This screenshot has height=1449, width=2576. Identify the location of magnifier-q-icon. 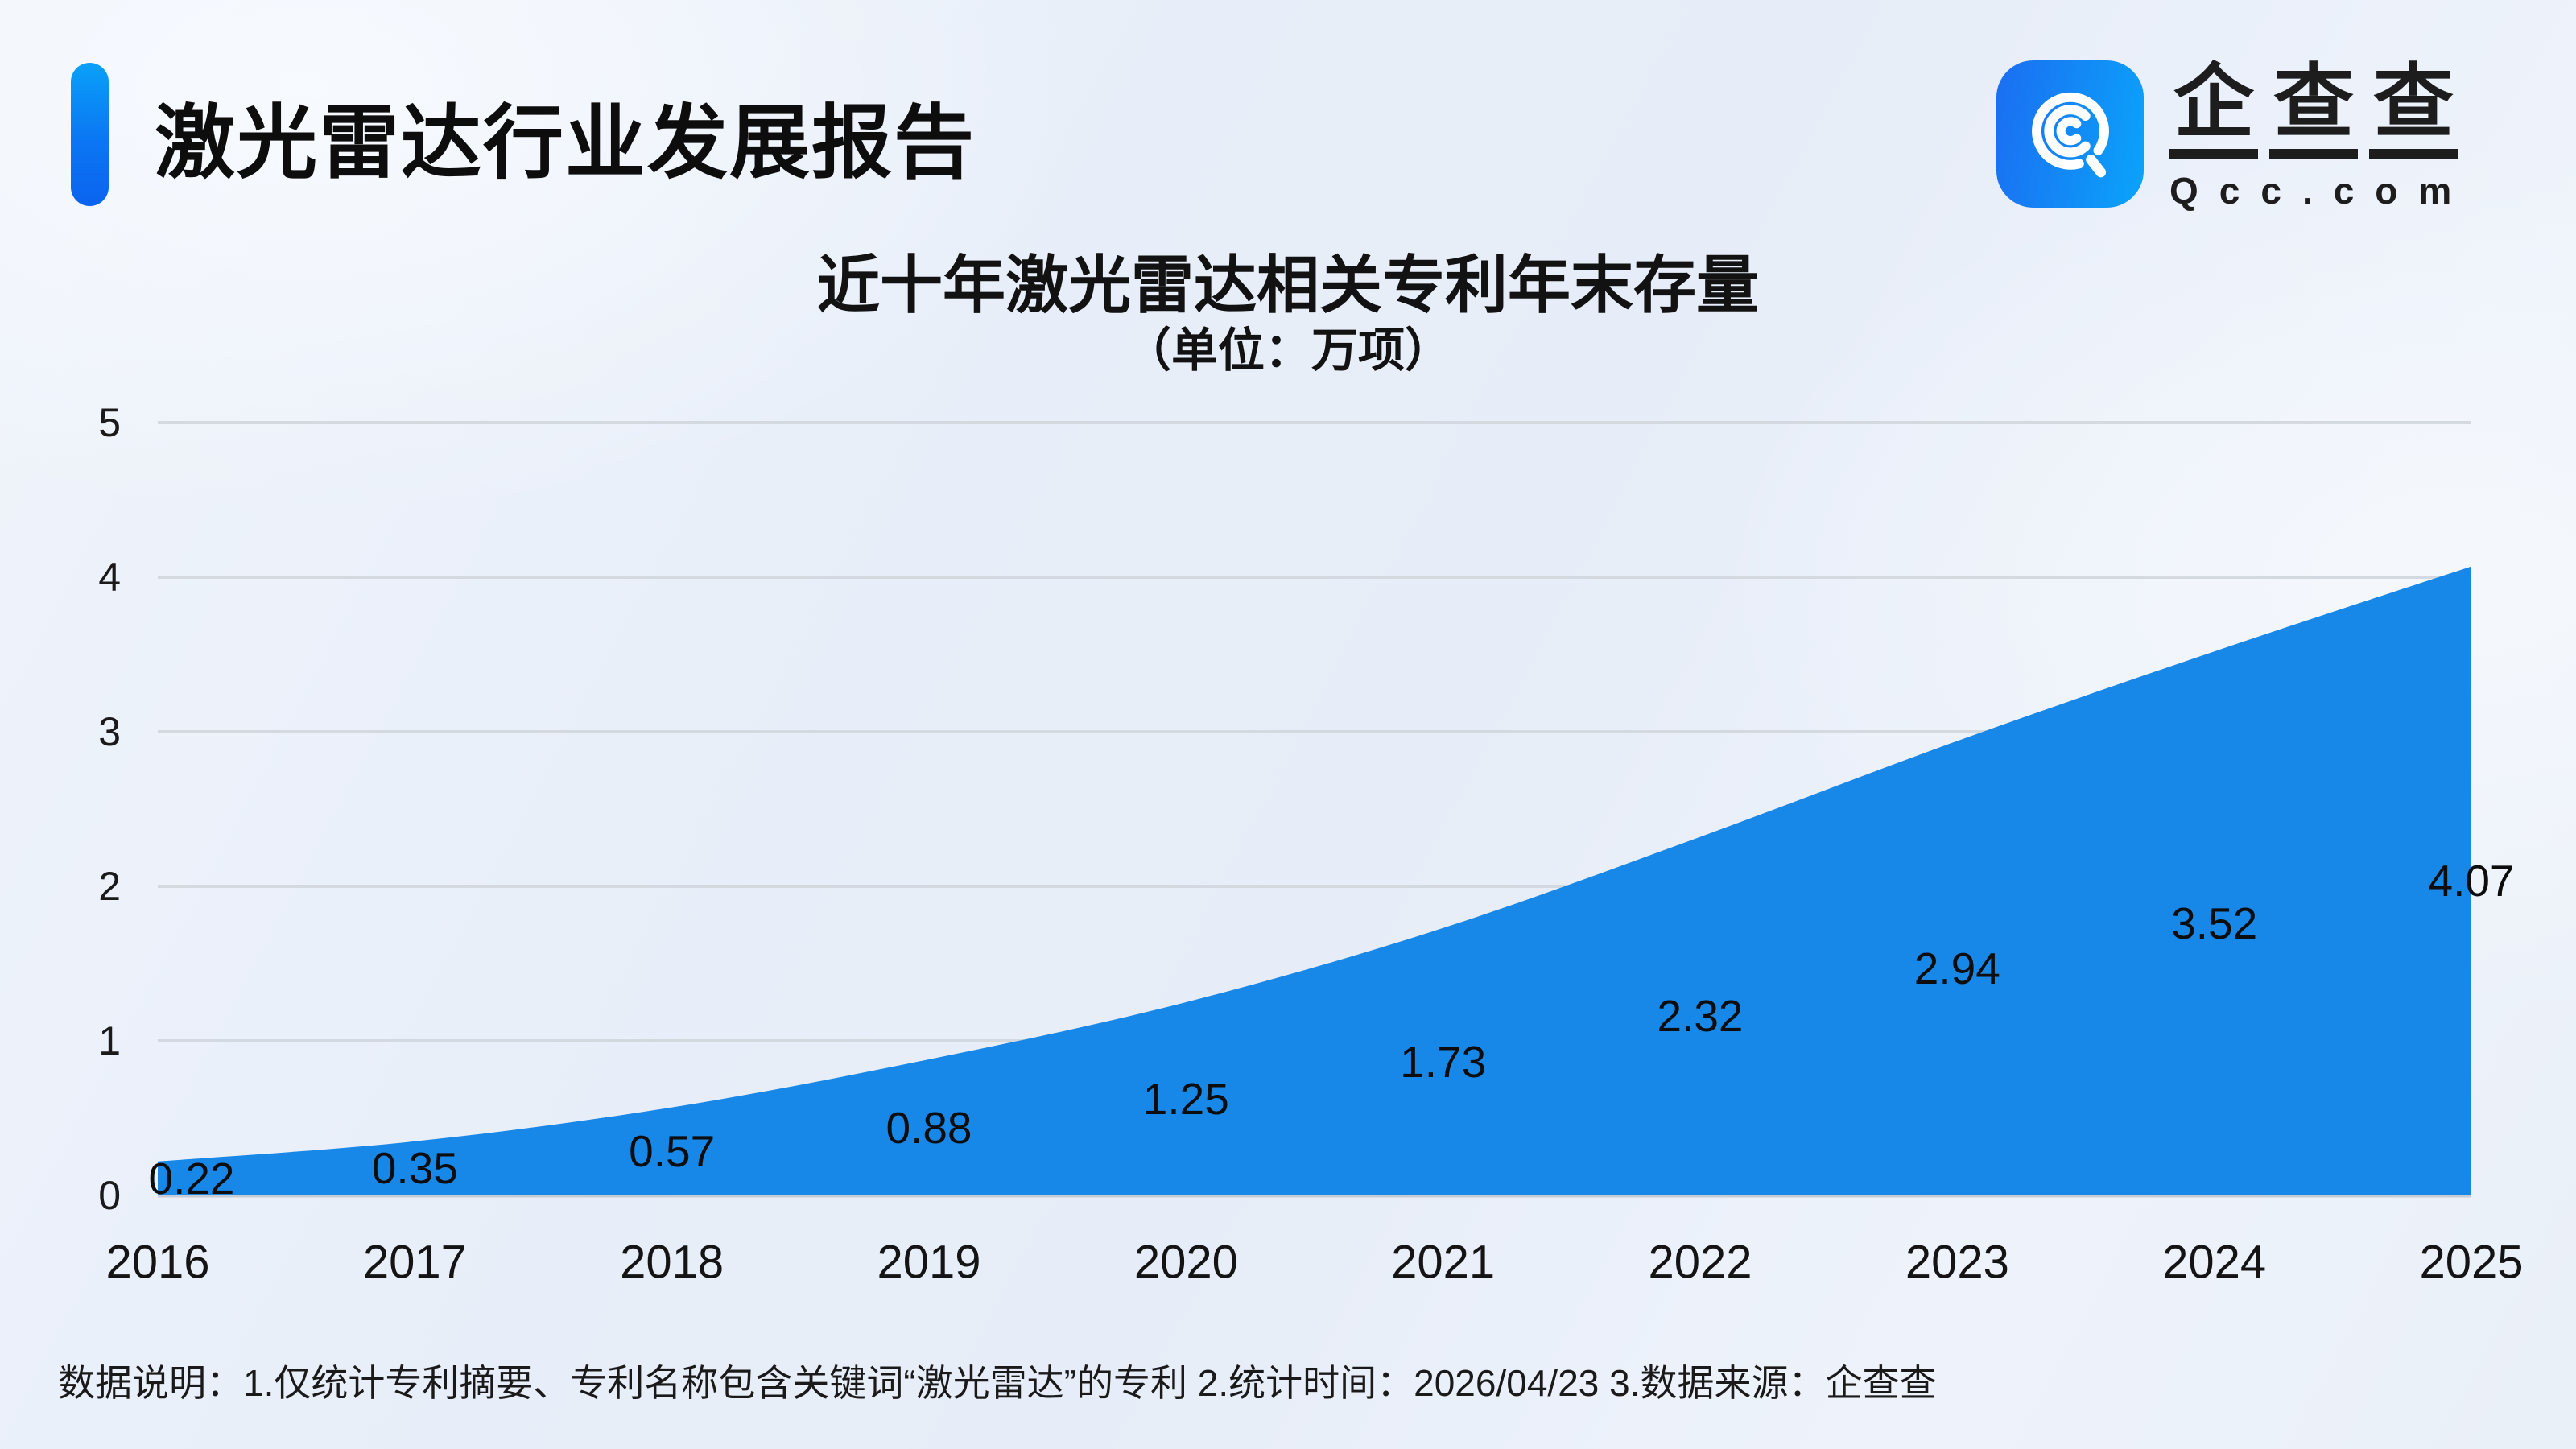
(2070, 134).